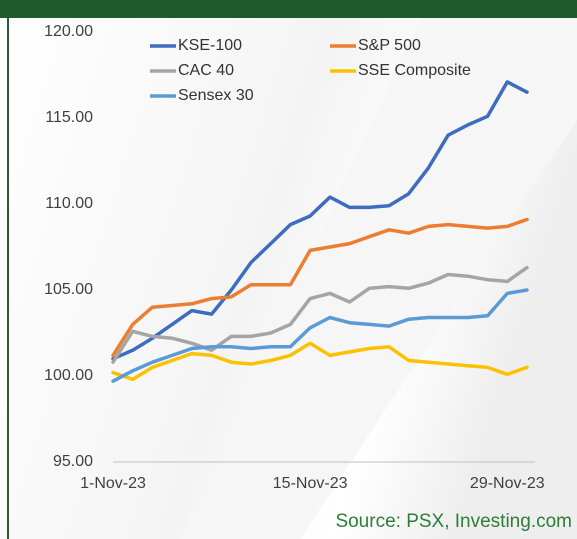 This screenshot has height=539, width=577. What do you see at coordinates (68, 375) in the screenshot?
I see `y-tick-label: 100.00` at bounding box center [68, 375].